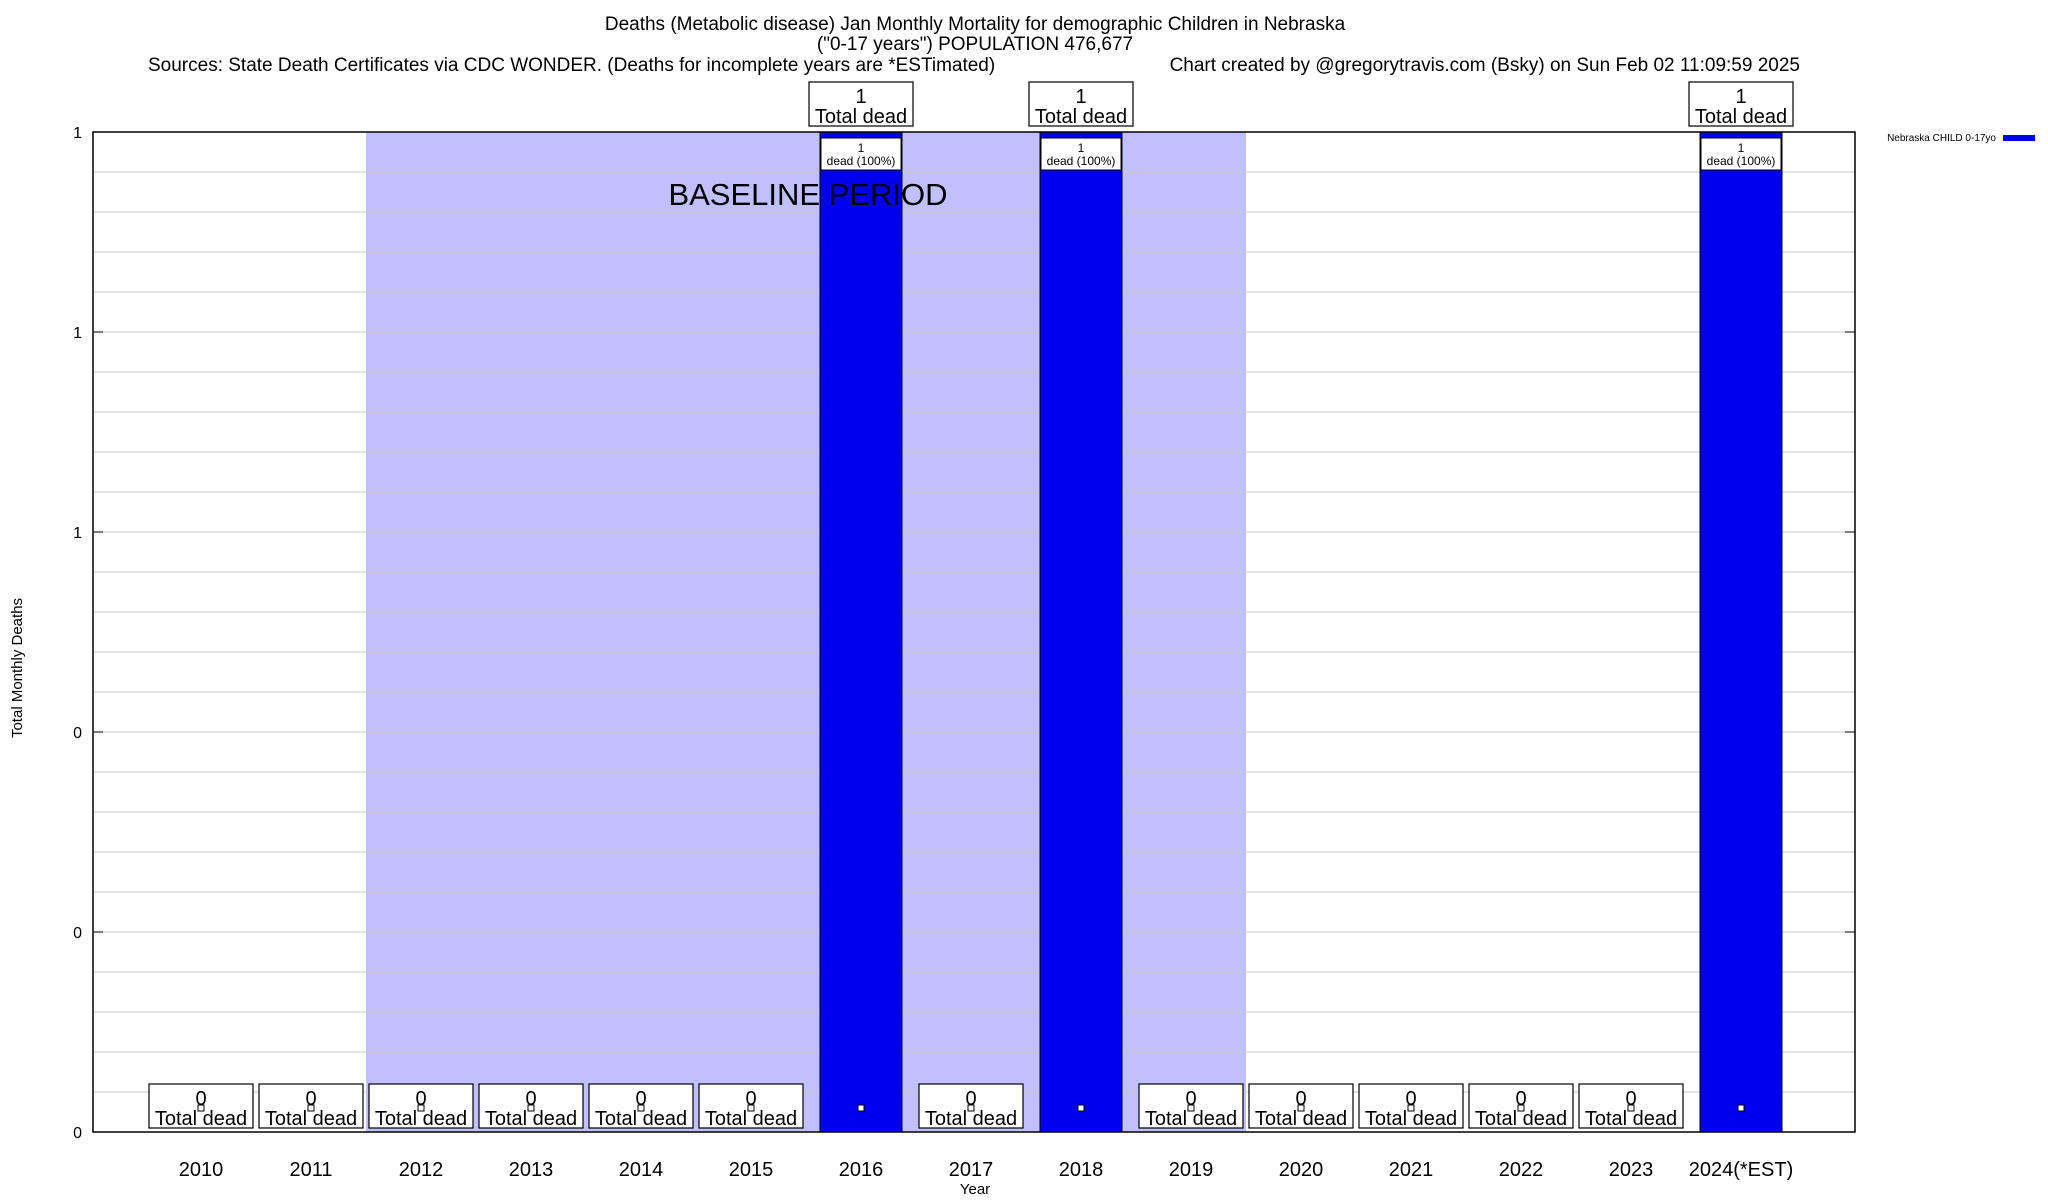 The image size is (2048, 1200). What do you see at coordinates (1081, 1170) in the screenshot?
I see `x-tick-label: 2018` at bounding box center [1081, 1170].